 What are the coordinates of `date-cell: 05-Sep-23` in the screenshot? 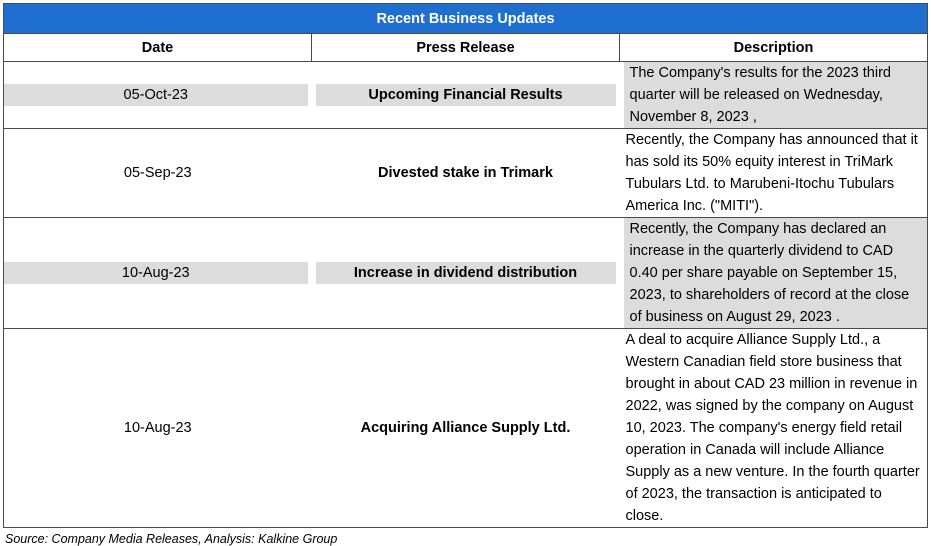 It's located at (157, 173).